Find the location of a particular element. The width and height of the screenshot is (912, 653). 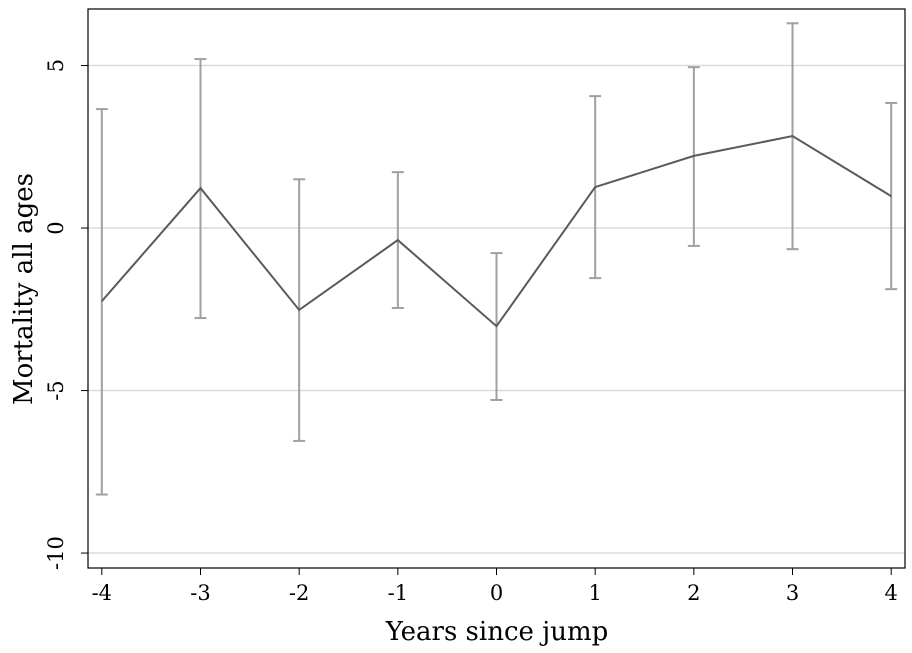

x-tick-label: -4 is located at coordinates (102, 593).